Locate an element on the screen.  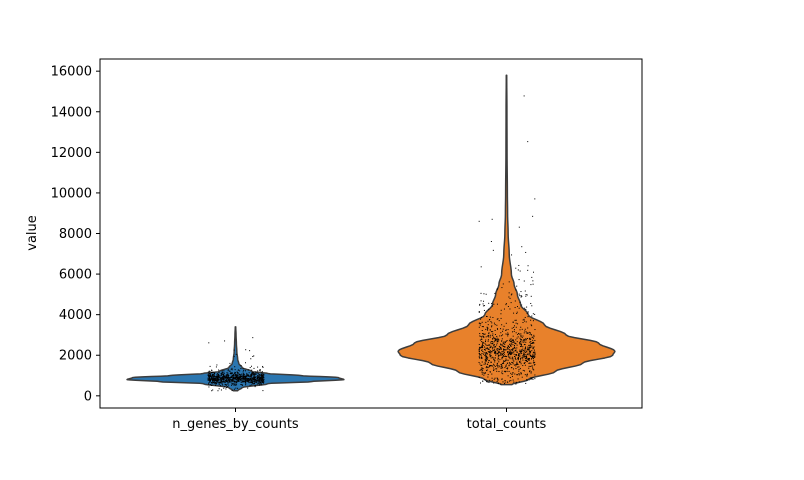
y-tick-label: 12000 is located at coordinates (71, 153).